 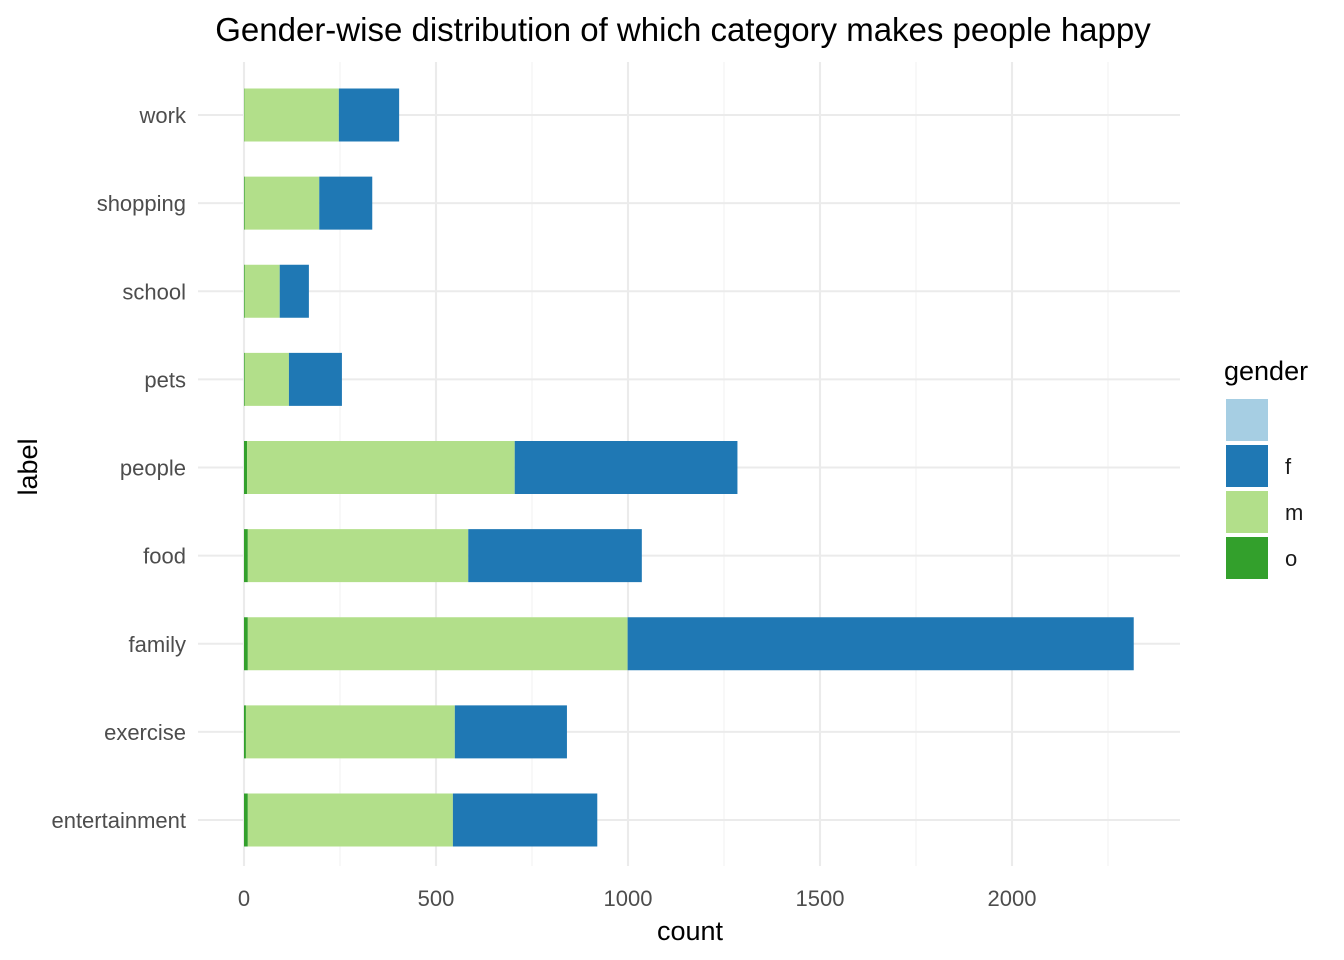 I want to click on bar-family-o, so click(x=246, y=644).